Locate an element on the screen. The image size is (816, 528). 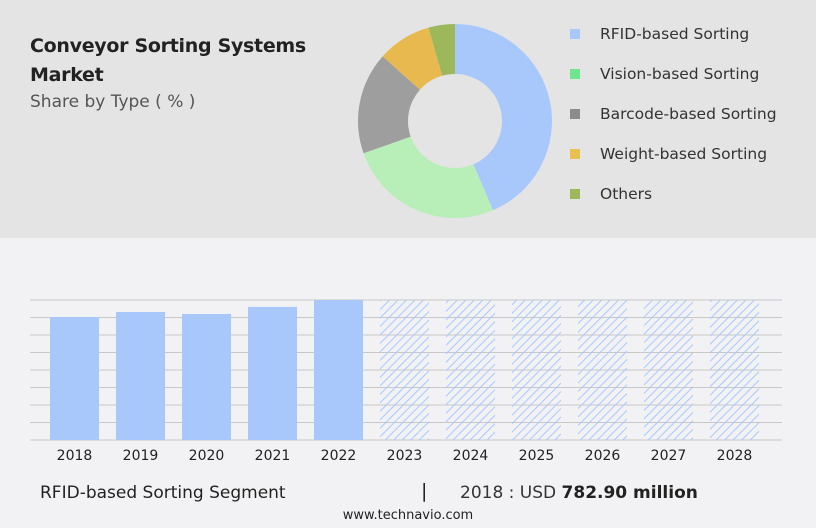
legend-item: Weight-based Sorting is located at coordinates (673, 154).